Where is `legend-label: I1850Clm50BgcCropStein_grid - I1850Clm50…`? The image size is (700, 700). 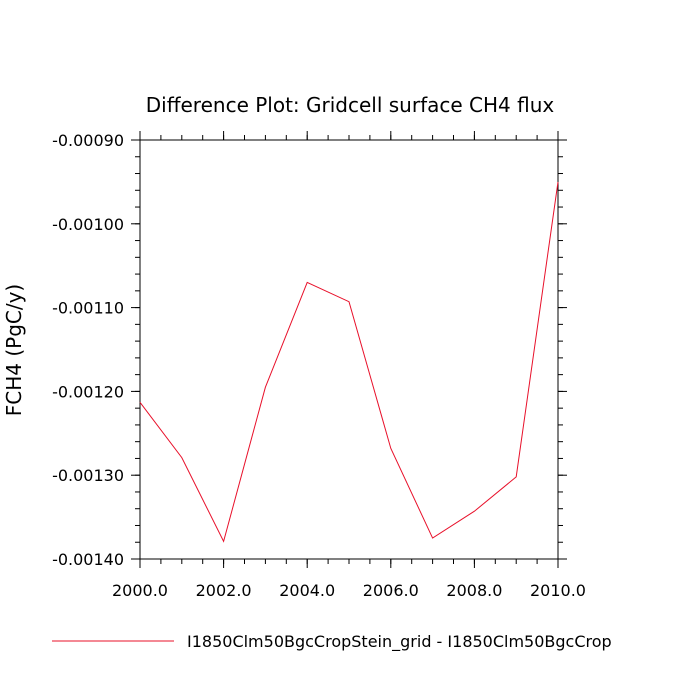
legend-label: I1850Clm50BgcCropStein_grid - I1850Clm50… is located at coordinates (399, 642).